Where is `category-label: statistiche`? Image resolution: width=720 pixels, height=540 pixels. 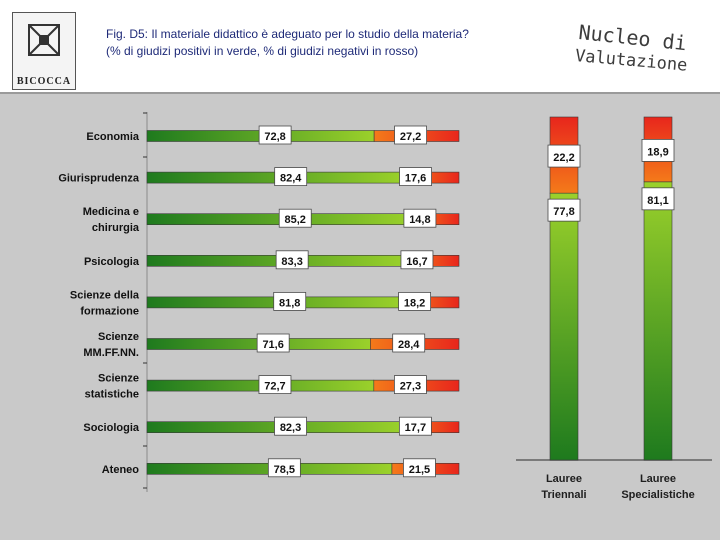
category-label: statistiche is located at coordinates (112, 395).